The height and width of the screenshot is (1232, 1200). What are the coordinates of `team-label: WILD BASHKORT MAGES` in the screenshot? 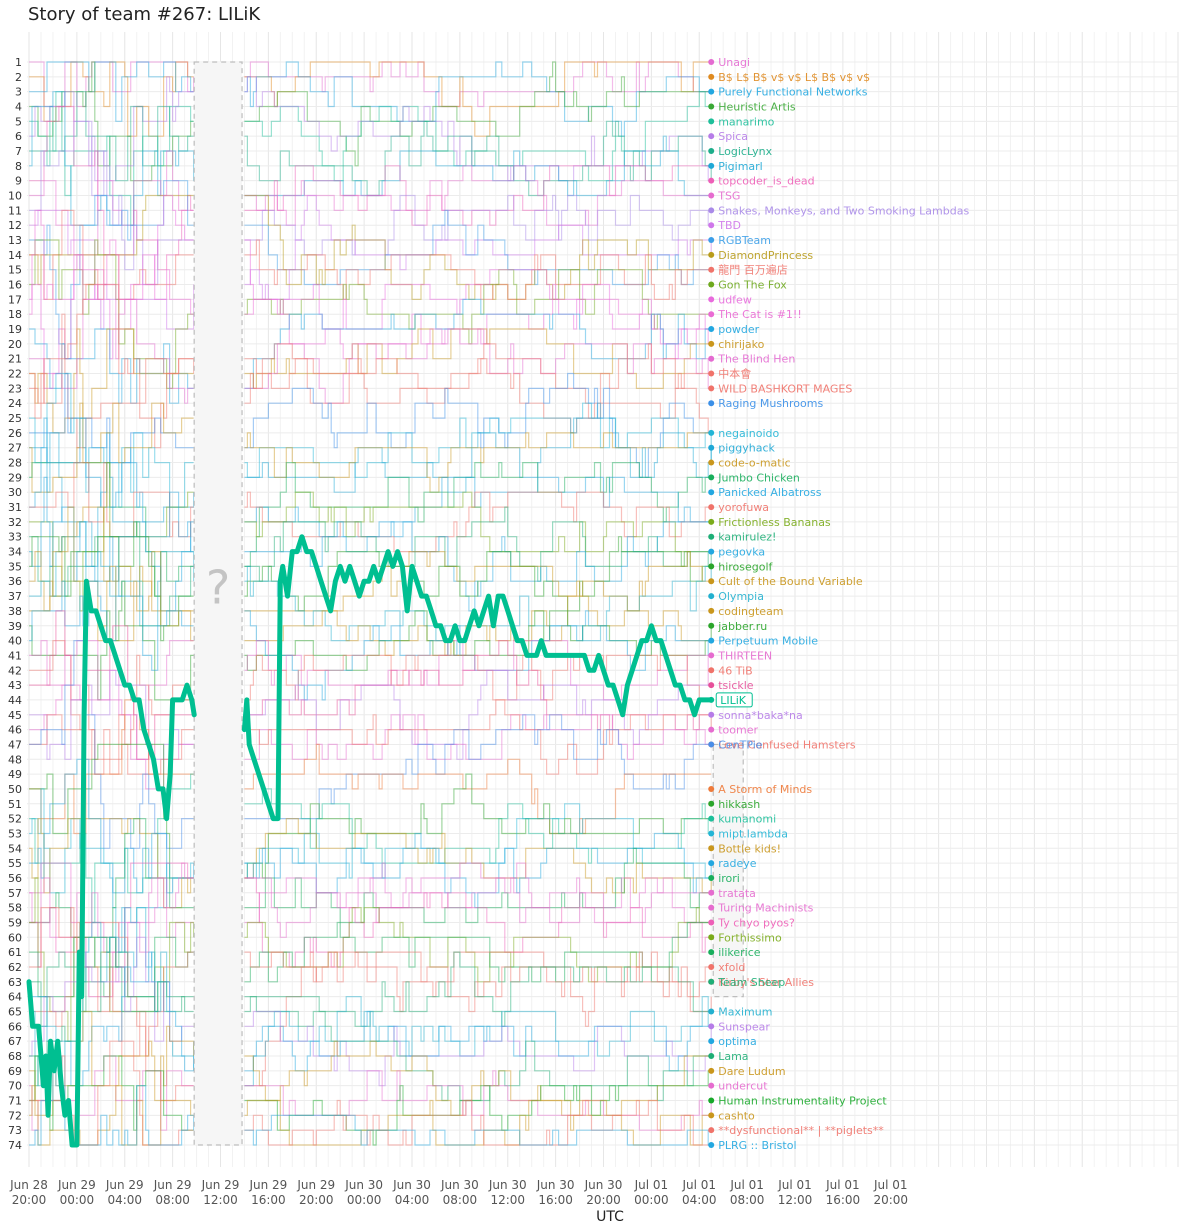 It's located at (785, 388).